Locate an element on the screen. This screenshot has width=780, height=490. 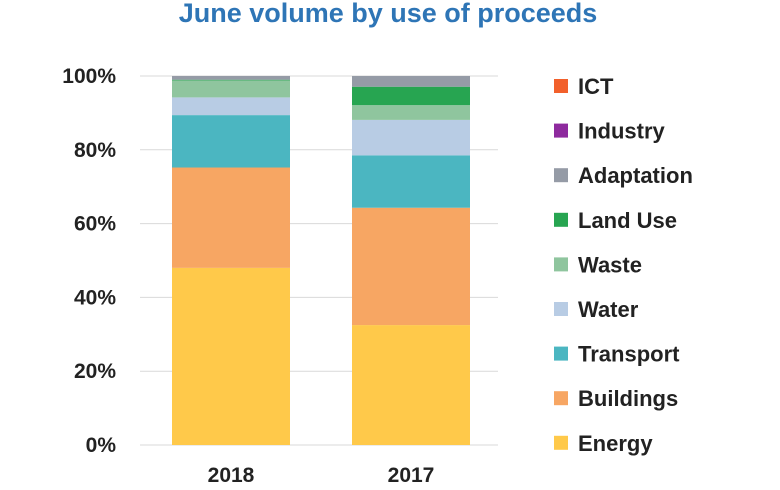
bar-segment-buildings-2018 is located at coordinates (231, 217).